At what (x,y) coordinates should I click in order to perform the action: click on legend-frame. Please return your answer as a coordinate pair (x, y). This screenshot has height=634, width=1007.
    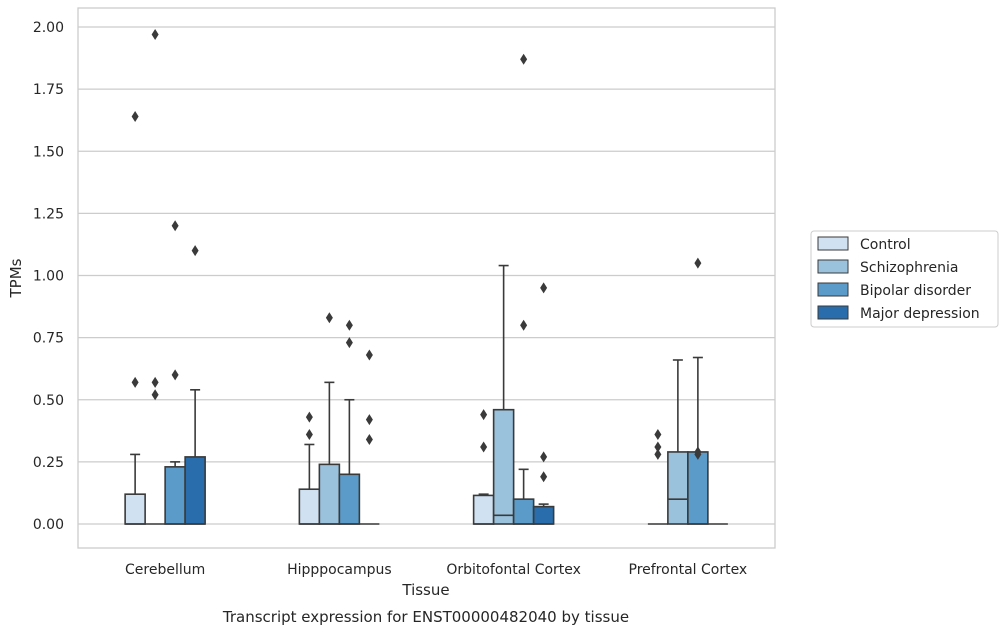
    Looking at the image, I should click on (904, 279).